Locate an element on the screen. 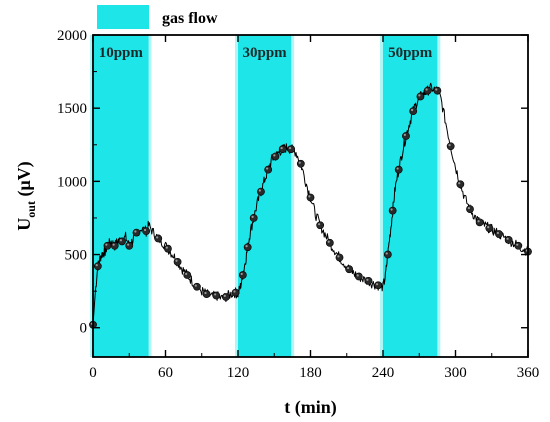 The width and height of the screenshot is (550, 422). x-tick-label: 0 is located at coordinates (93, 373).